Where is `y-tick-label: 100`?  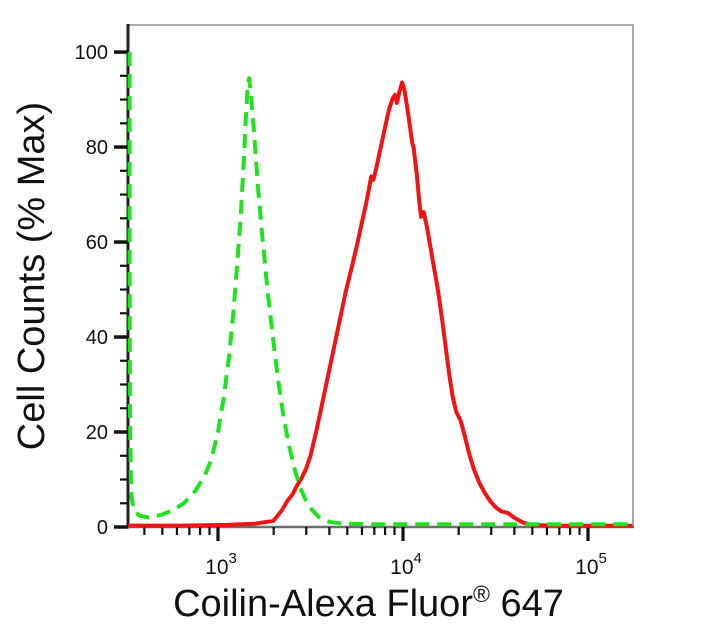
y-tick-label: 100 is located at coordinates (91, 53).